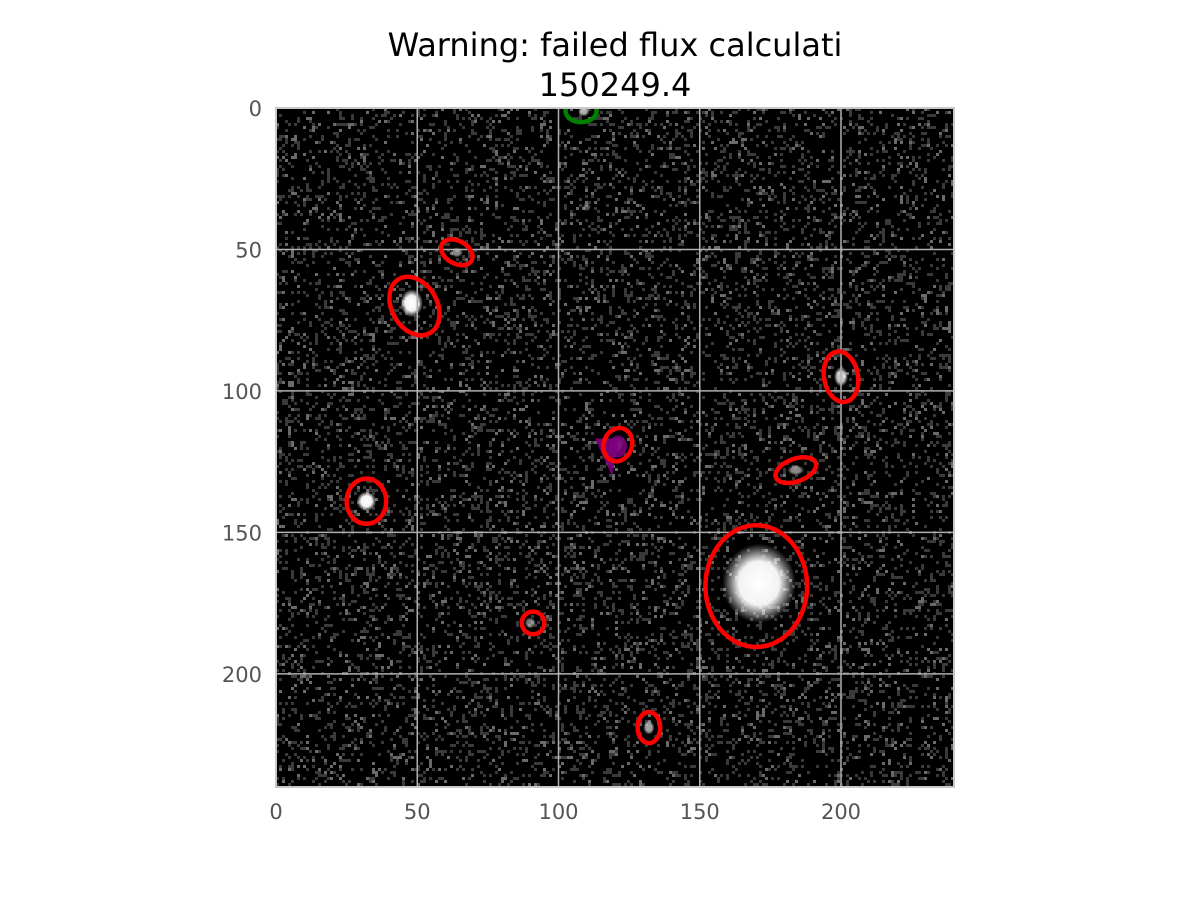 The height and width of the screenshot is (900, 1200). I want to click on y-axis: 0 50 100 150 200, so click(242, 392).